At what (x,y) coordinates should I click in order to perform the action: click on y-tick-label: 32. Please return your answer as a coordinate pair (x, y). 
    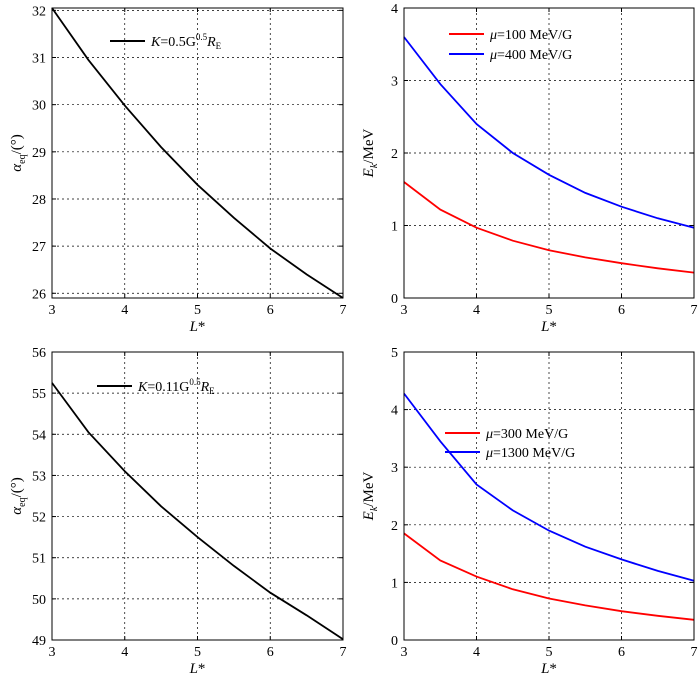
    Looking at the image, I should click on (39, 11).